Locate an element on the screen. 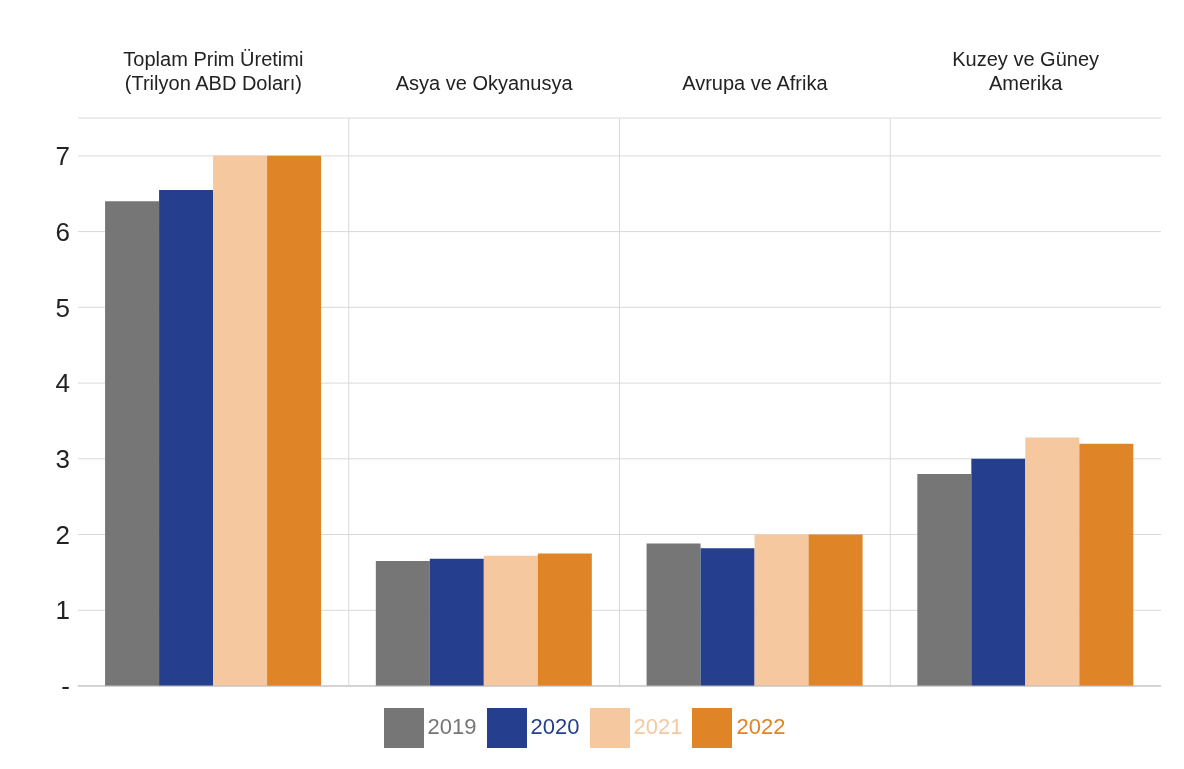  y-tick-label: 2 is located at coordinates (62, 534).